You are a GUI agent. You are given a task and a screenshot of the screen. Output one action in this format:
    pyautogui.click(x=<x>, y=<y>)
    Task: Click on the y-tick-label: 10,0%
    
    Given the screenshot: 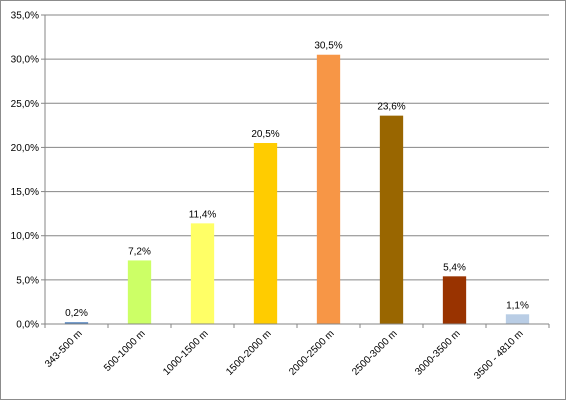 What is the action you would take?
    pyautogui.click(x=25, y=236)
    